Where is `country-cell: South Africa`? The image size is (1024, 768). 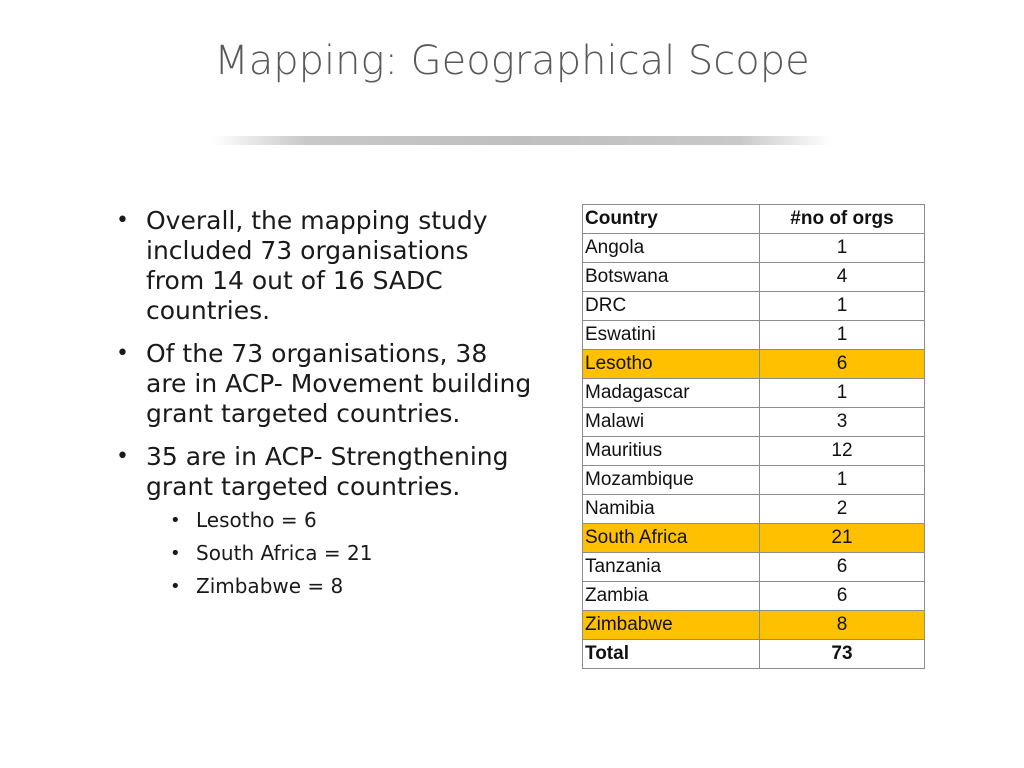
country-cell: South Africa is located at coordinates (671, 538).